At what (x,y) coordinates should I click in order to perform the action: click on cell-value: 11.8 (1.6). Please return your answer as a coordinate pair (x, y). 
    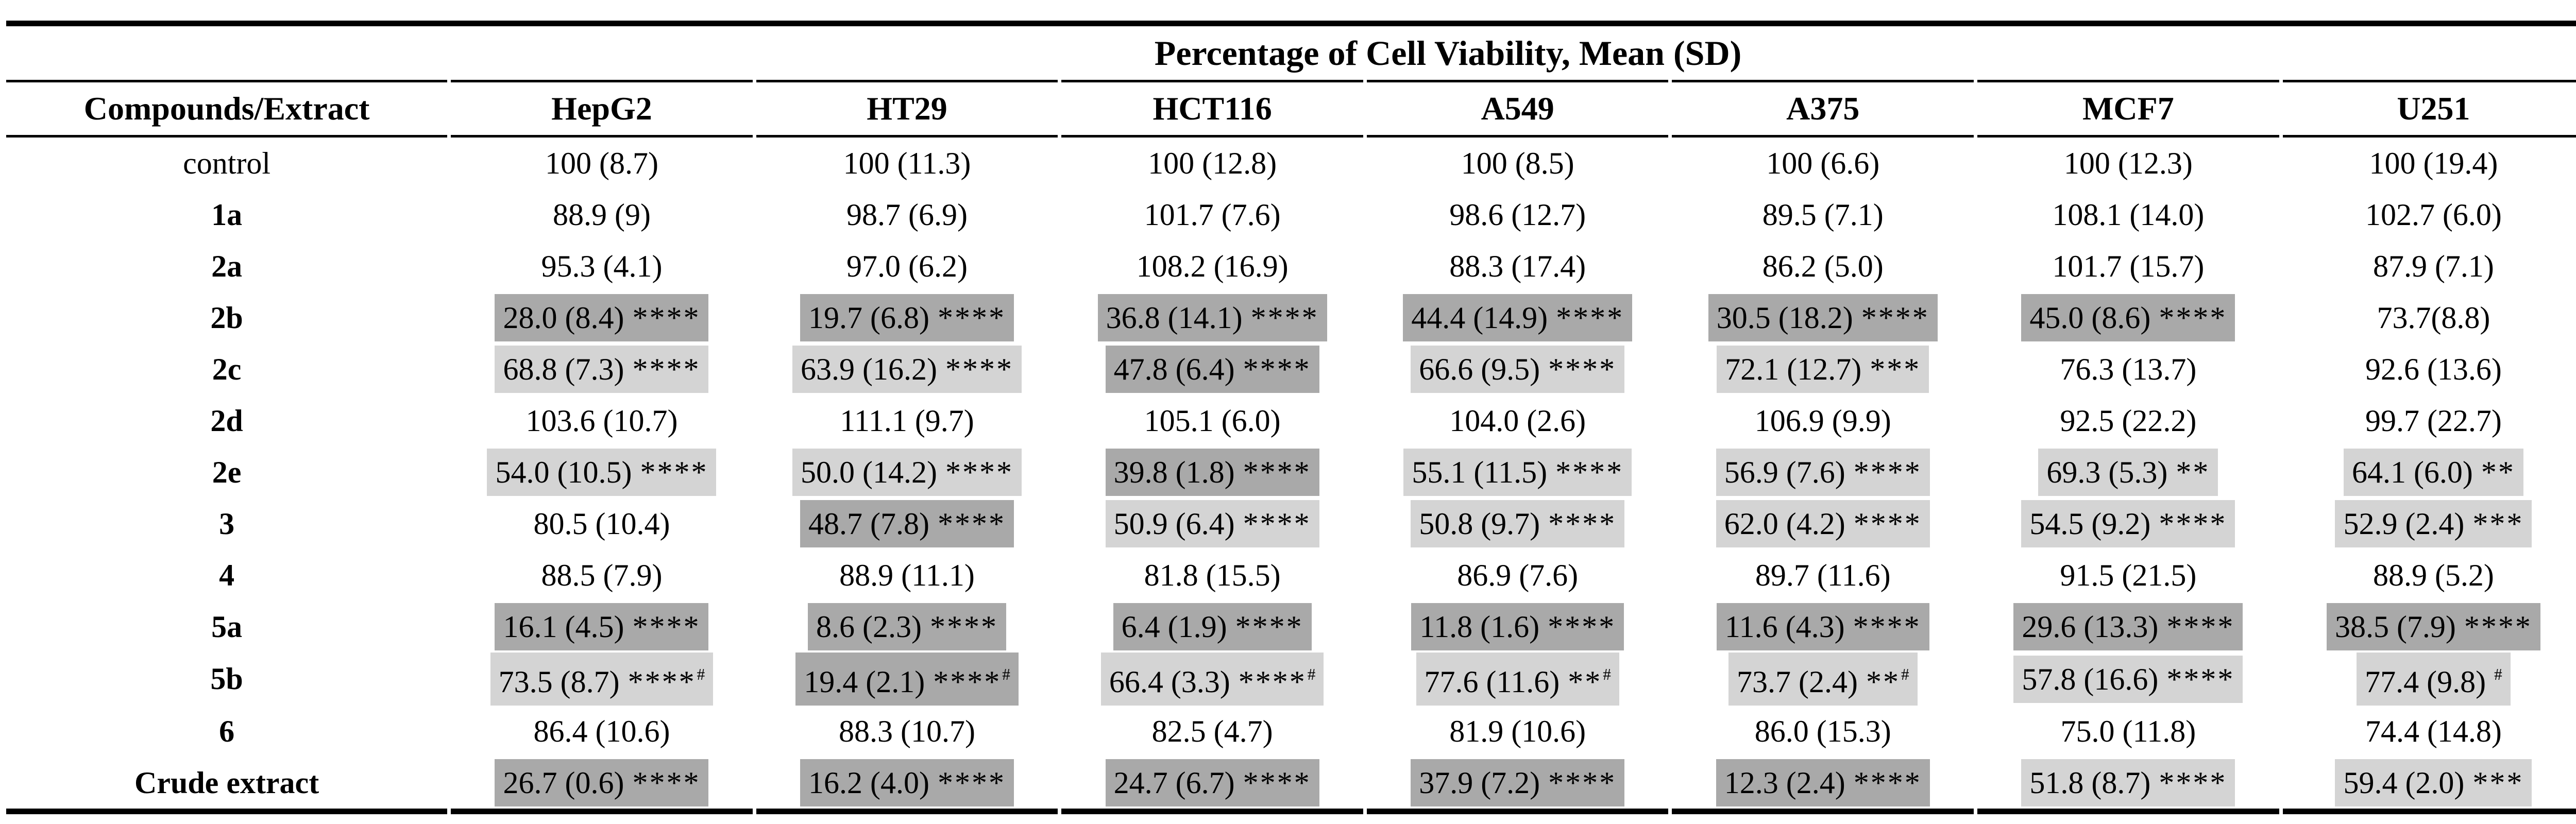
    Looking at the image, I should click on (1479, 627).